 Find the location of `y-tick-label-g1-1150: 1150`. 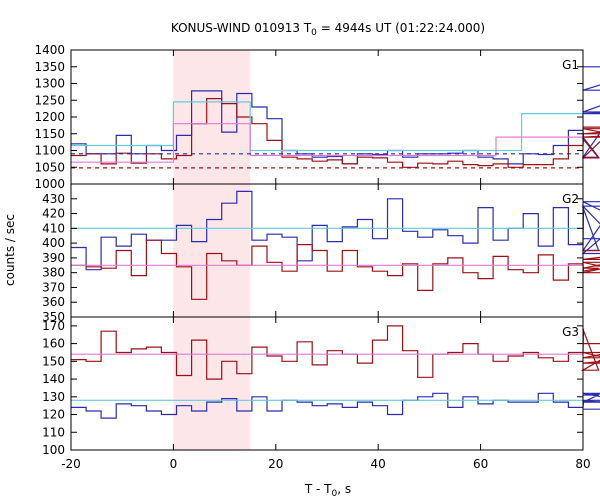

y-tick-label-g1-1150: 1150 is located at coordinates (49, 134).